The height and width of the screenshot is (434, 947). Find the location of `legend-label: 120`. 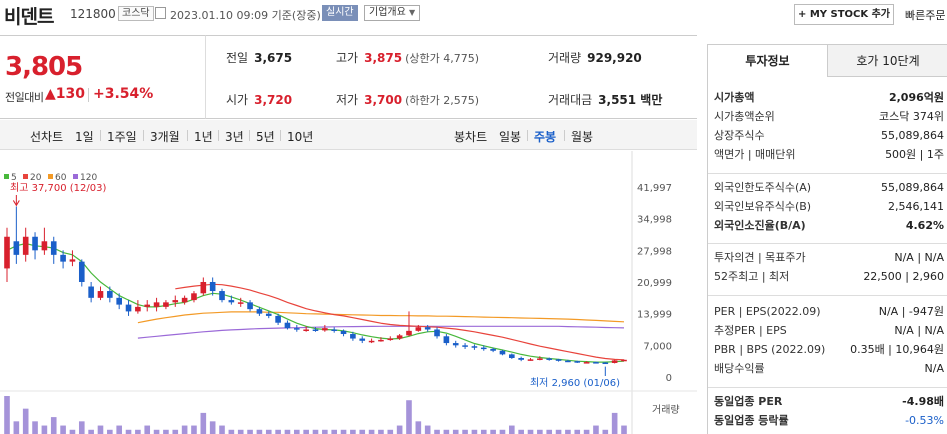

legend-label: 120 is located at coordinates (88, 178).